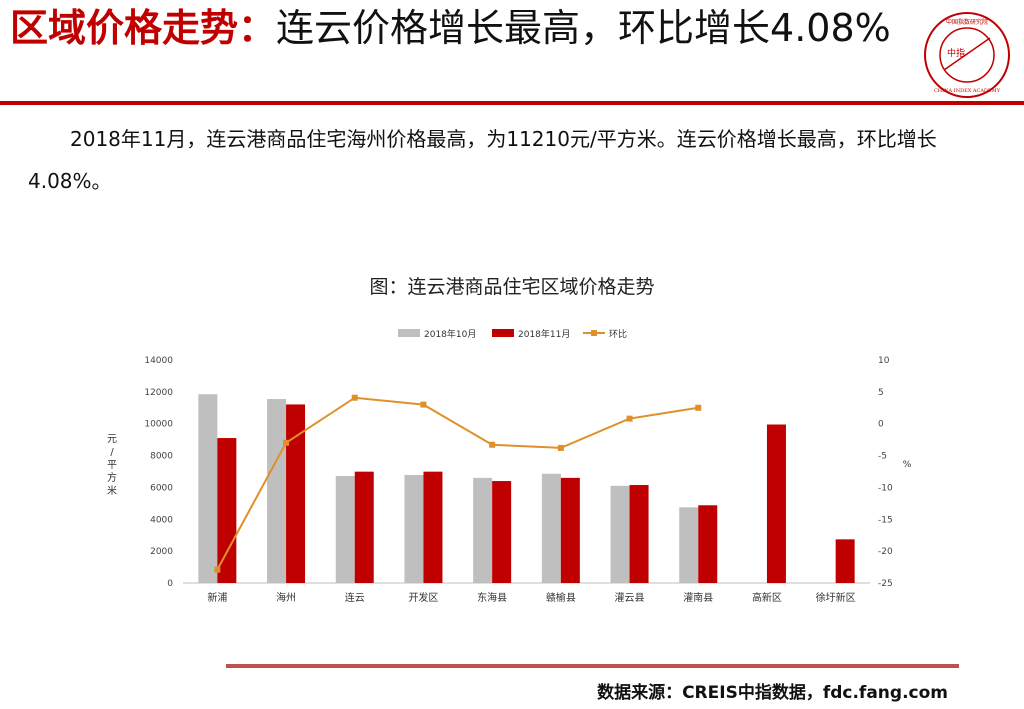  What do you see at coordinates (423, 597) in the screenshot?
I see `x-tick-label: 开发区` at bounding box center [423, 597].